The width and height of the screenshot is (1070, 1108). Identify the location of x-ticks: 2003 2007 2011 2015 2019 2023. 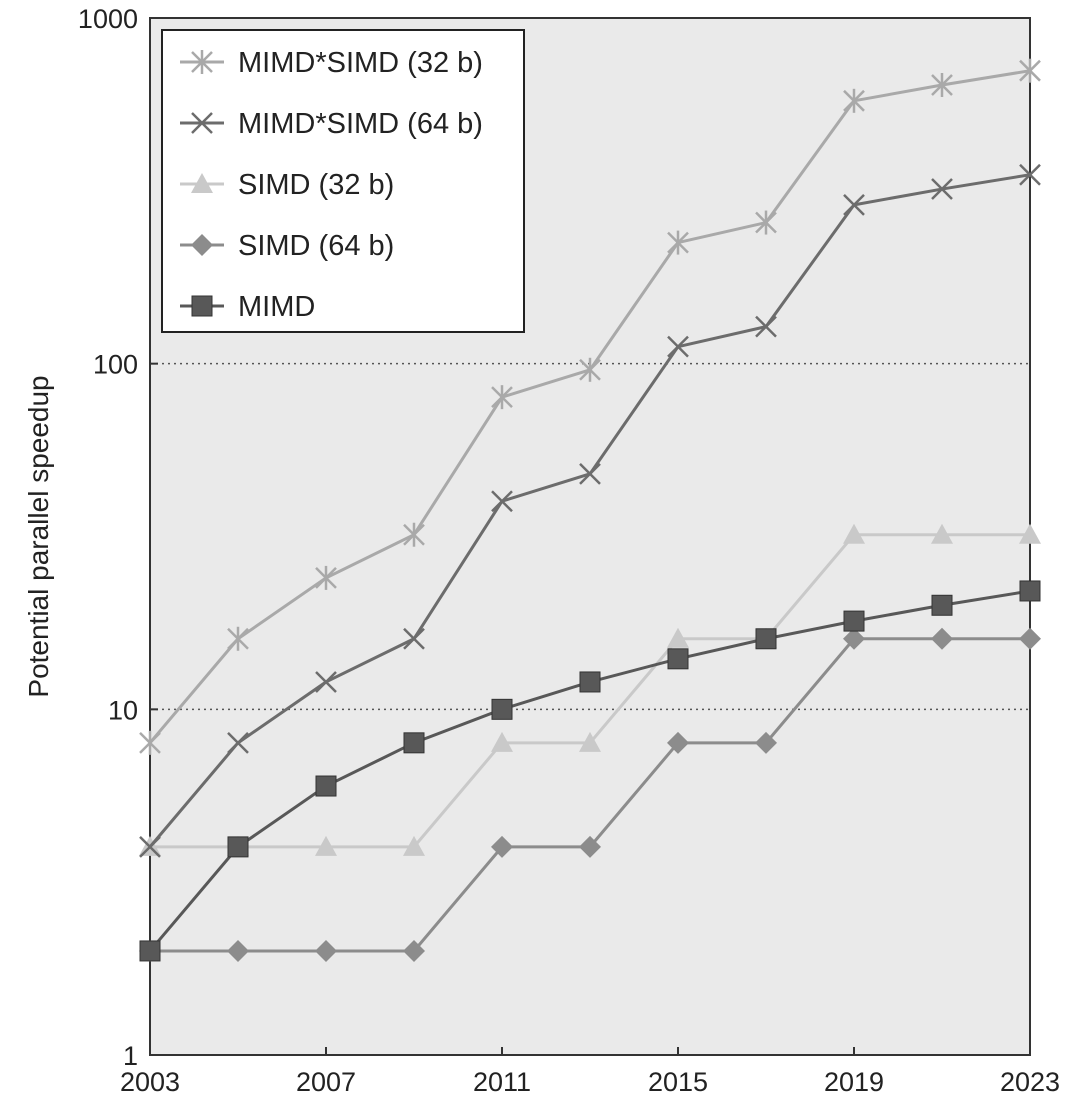
(590, 1072).